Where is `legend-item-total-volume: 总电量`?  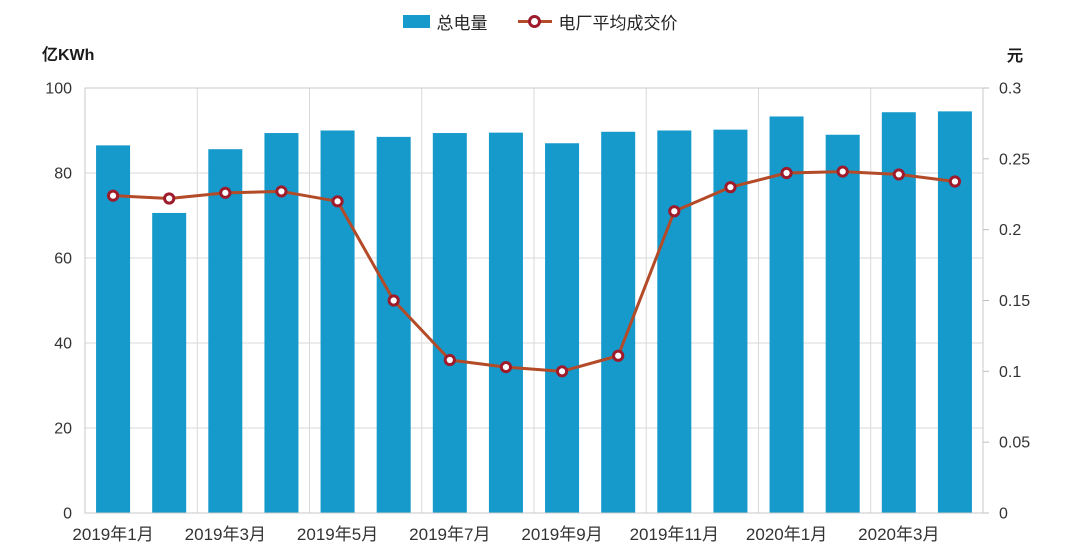 legend-item-total-volume: 总电量 is located at coordinates (445, 21).